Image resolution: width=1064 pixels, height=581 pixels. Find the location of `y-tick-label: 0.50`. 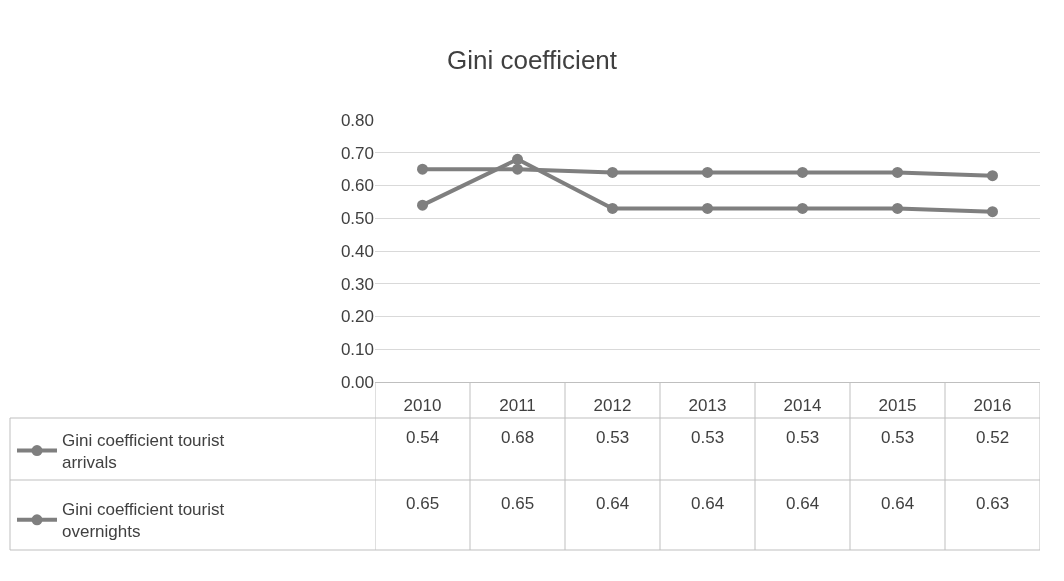

y-tick-label: 0.50 is located at coordinates (357, 219).